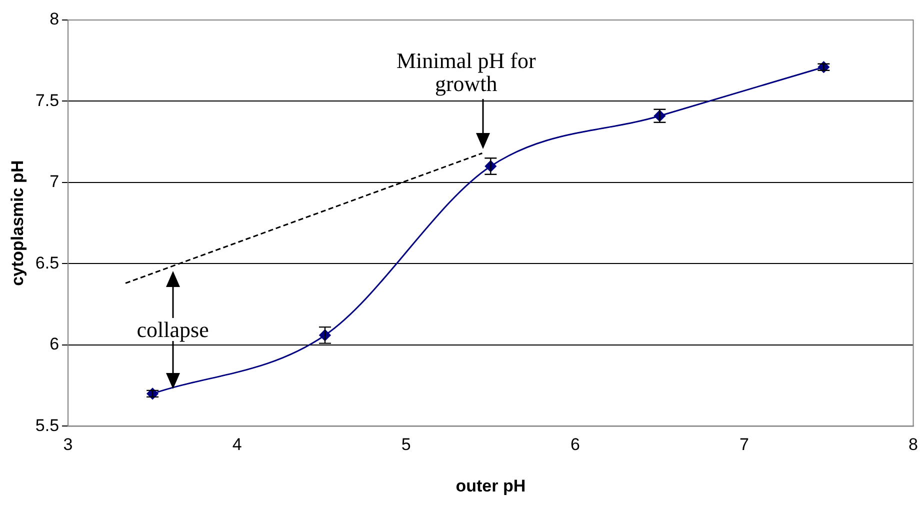 The image size is (921, 505). Describe the element at coordinates (47, 425) in the screenshot. I see `y-tick-label: 5.5` at that location.